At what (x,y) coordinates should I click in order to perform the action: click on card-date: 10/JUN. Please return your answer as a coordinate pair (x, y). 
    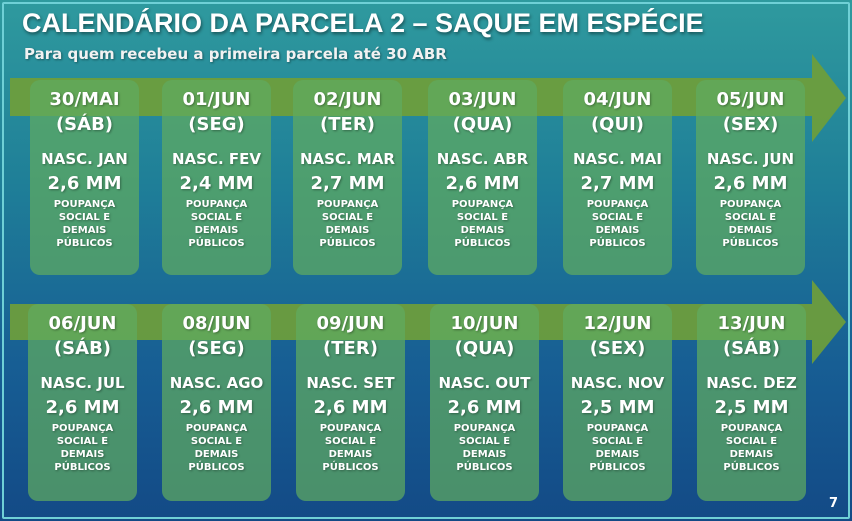
    Looking at the image, I should click on (484, 323).